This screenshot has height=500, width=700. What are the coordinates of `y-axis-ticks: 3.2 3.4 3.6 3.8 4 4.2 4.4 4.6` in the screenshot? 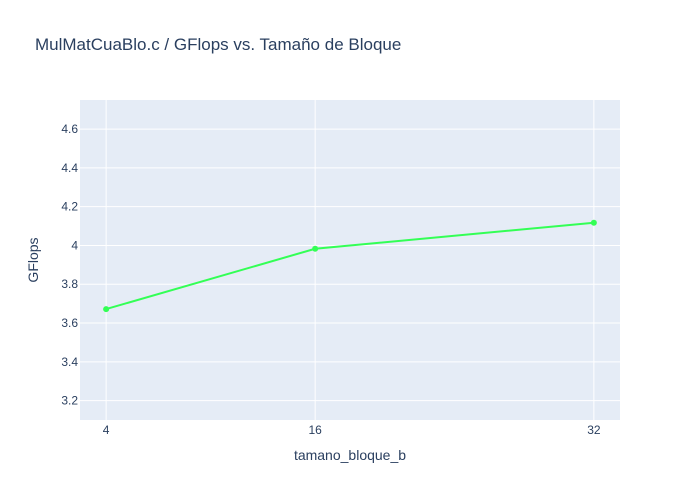 It's located at (69, 265).